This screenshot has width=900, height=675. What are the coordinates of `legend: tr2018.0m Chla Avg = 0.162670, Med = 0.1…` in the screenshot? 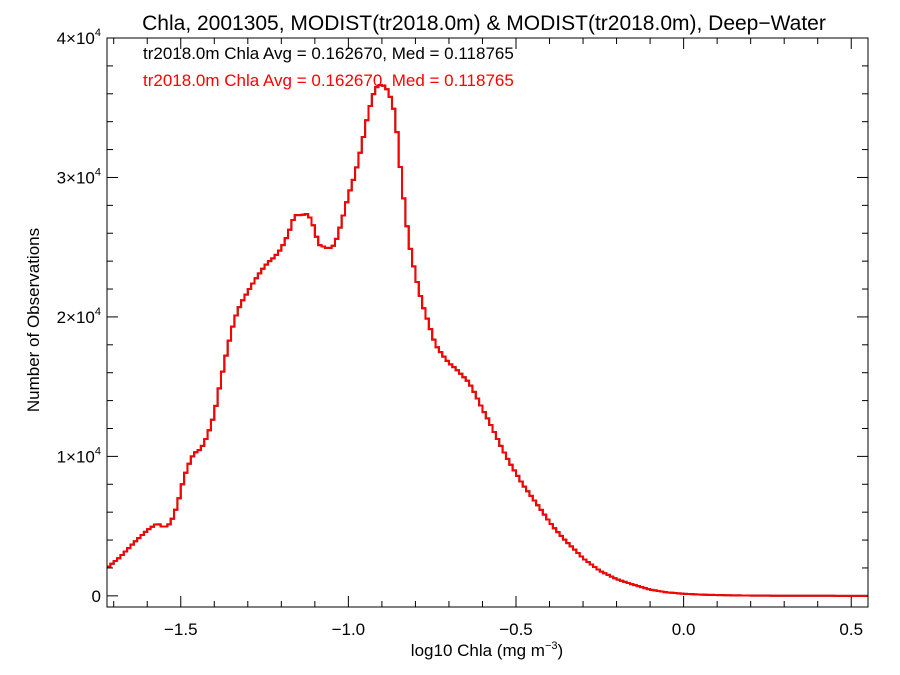 It's located at (328, 67).